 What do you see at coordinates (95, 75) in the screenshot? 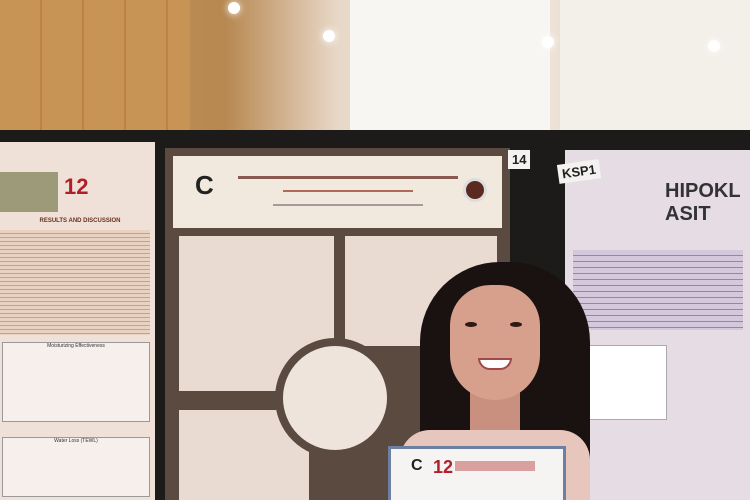
I see `wood-wall` at bounding box center [95, 75].